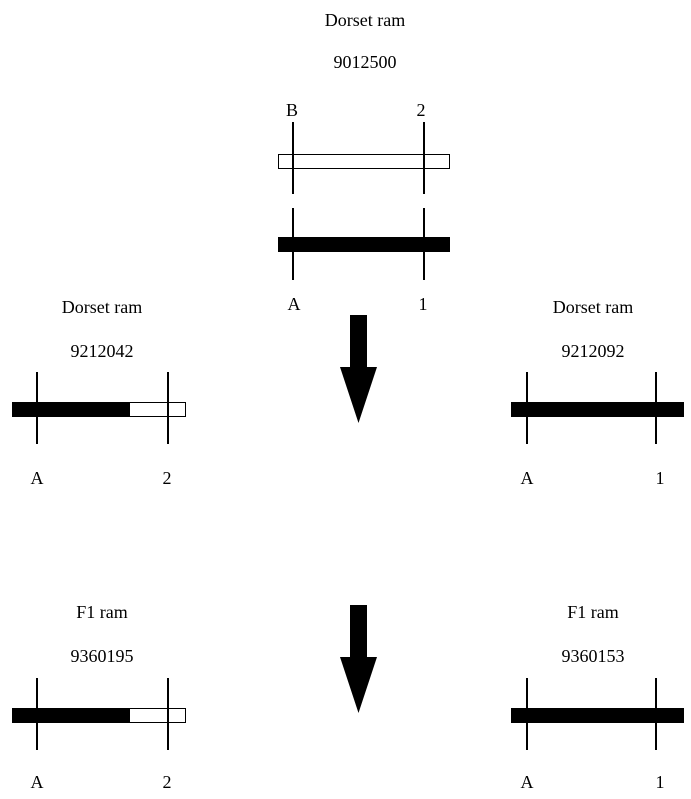 The width and height of the screenshot is (691, 799). Describe the element at coordinates (294, 304) in the screenshot. I see `top-lower-left-locus-label: A` at that location.